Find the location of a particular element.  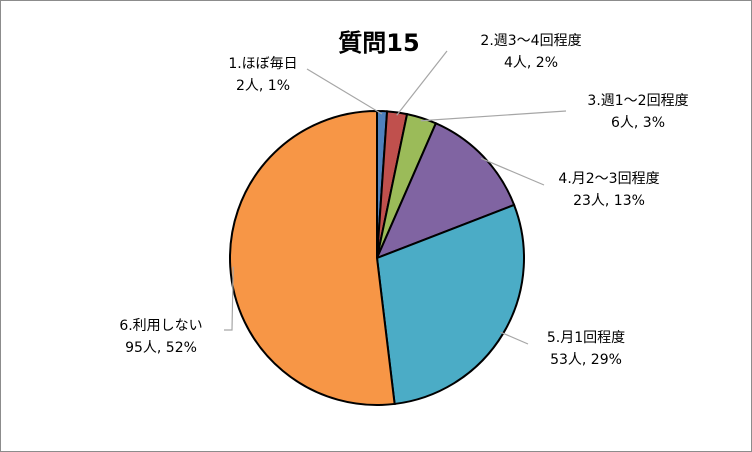

slice-value-5: 53人, 29% is located at coordinates (586, 360).